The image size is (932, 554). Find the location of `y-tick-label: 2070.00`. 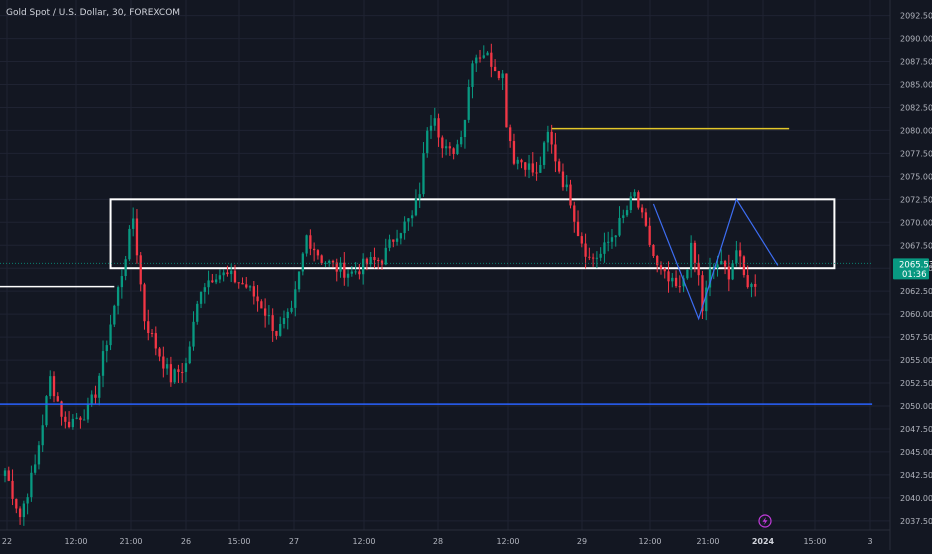

y-tick-label: 2070.00 is located at coordinates (916, 222).